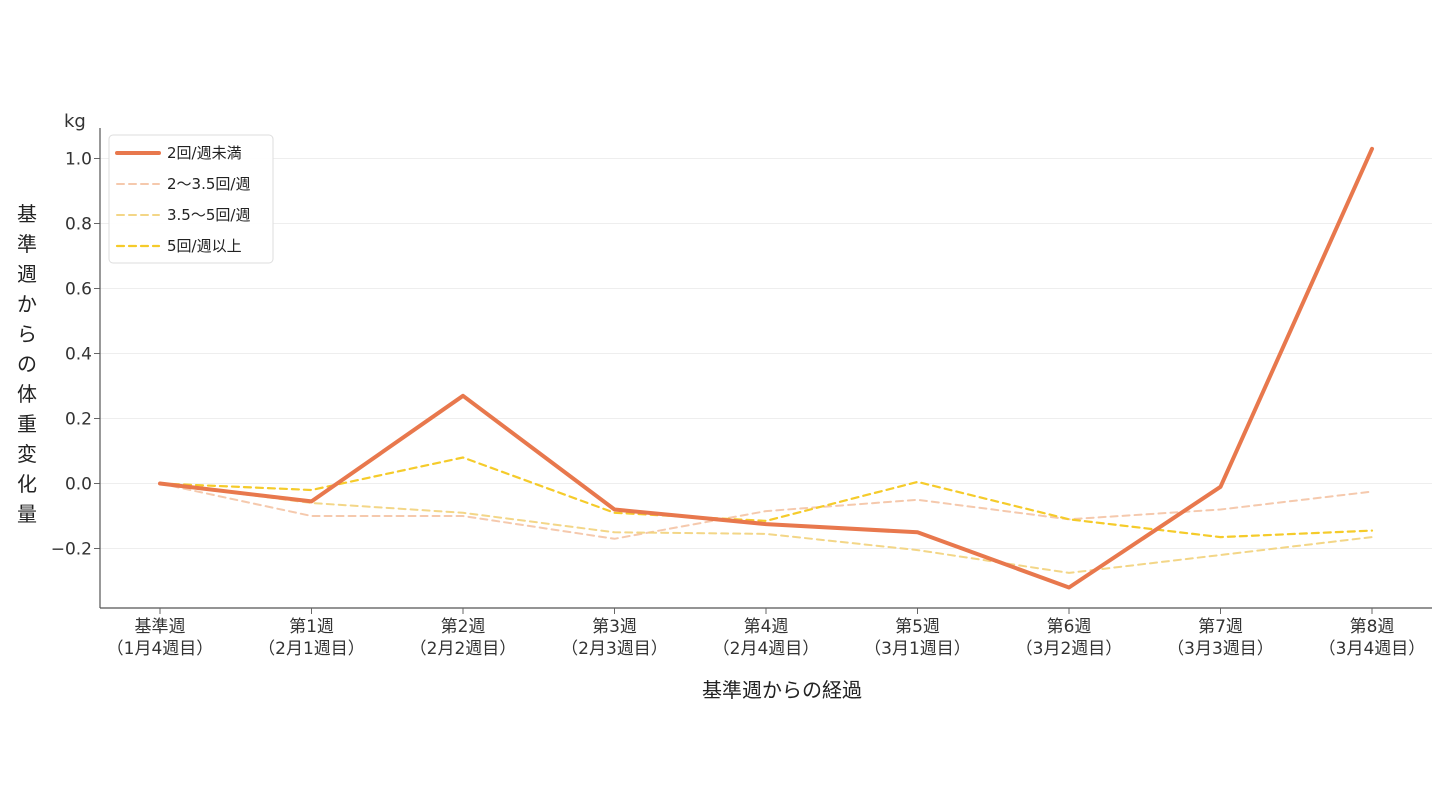 This screenshot has width=1440, height=810. What do you see at coordinates (1372, 649) in the screenshot?
I see `x-tick-sublabel: （3月4週目）` at bounding box center [1372, 649].